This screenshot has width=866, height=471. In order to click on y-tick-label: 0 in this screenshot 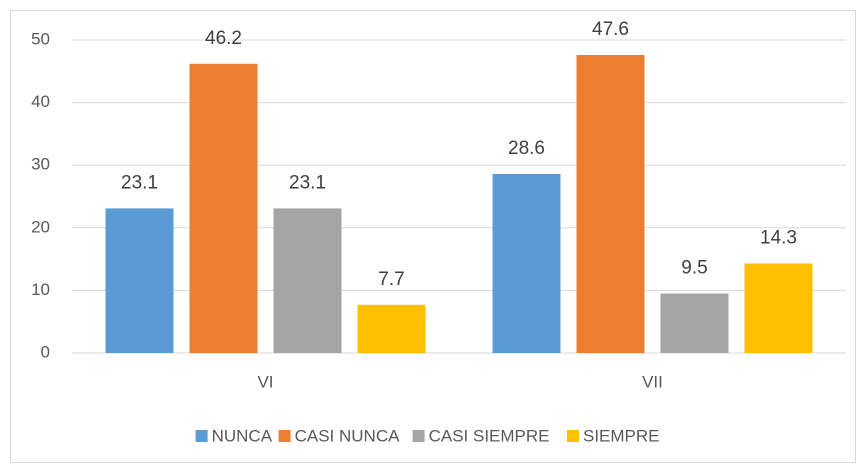, I will do `click(45, 351)`.